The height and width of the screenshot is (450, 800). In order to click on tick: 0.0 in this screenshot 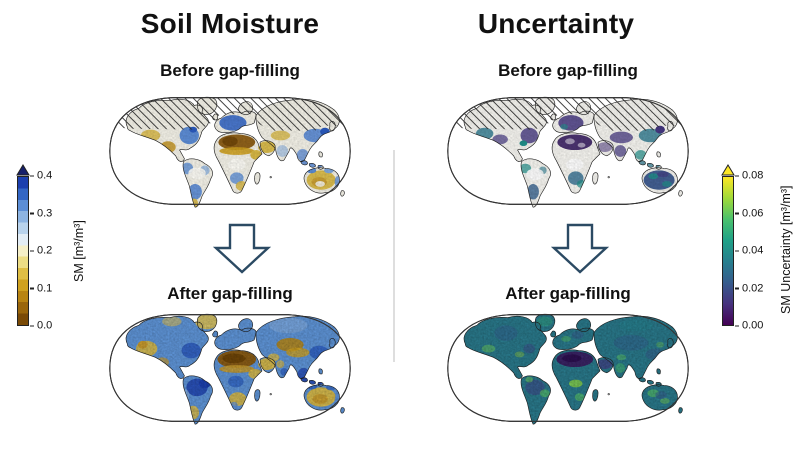, I will do `click(41, 326)`.